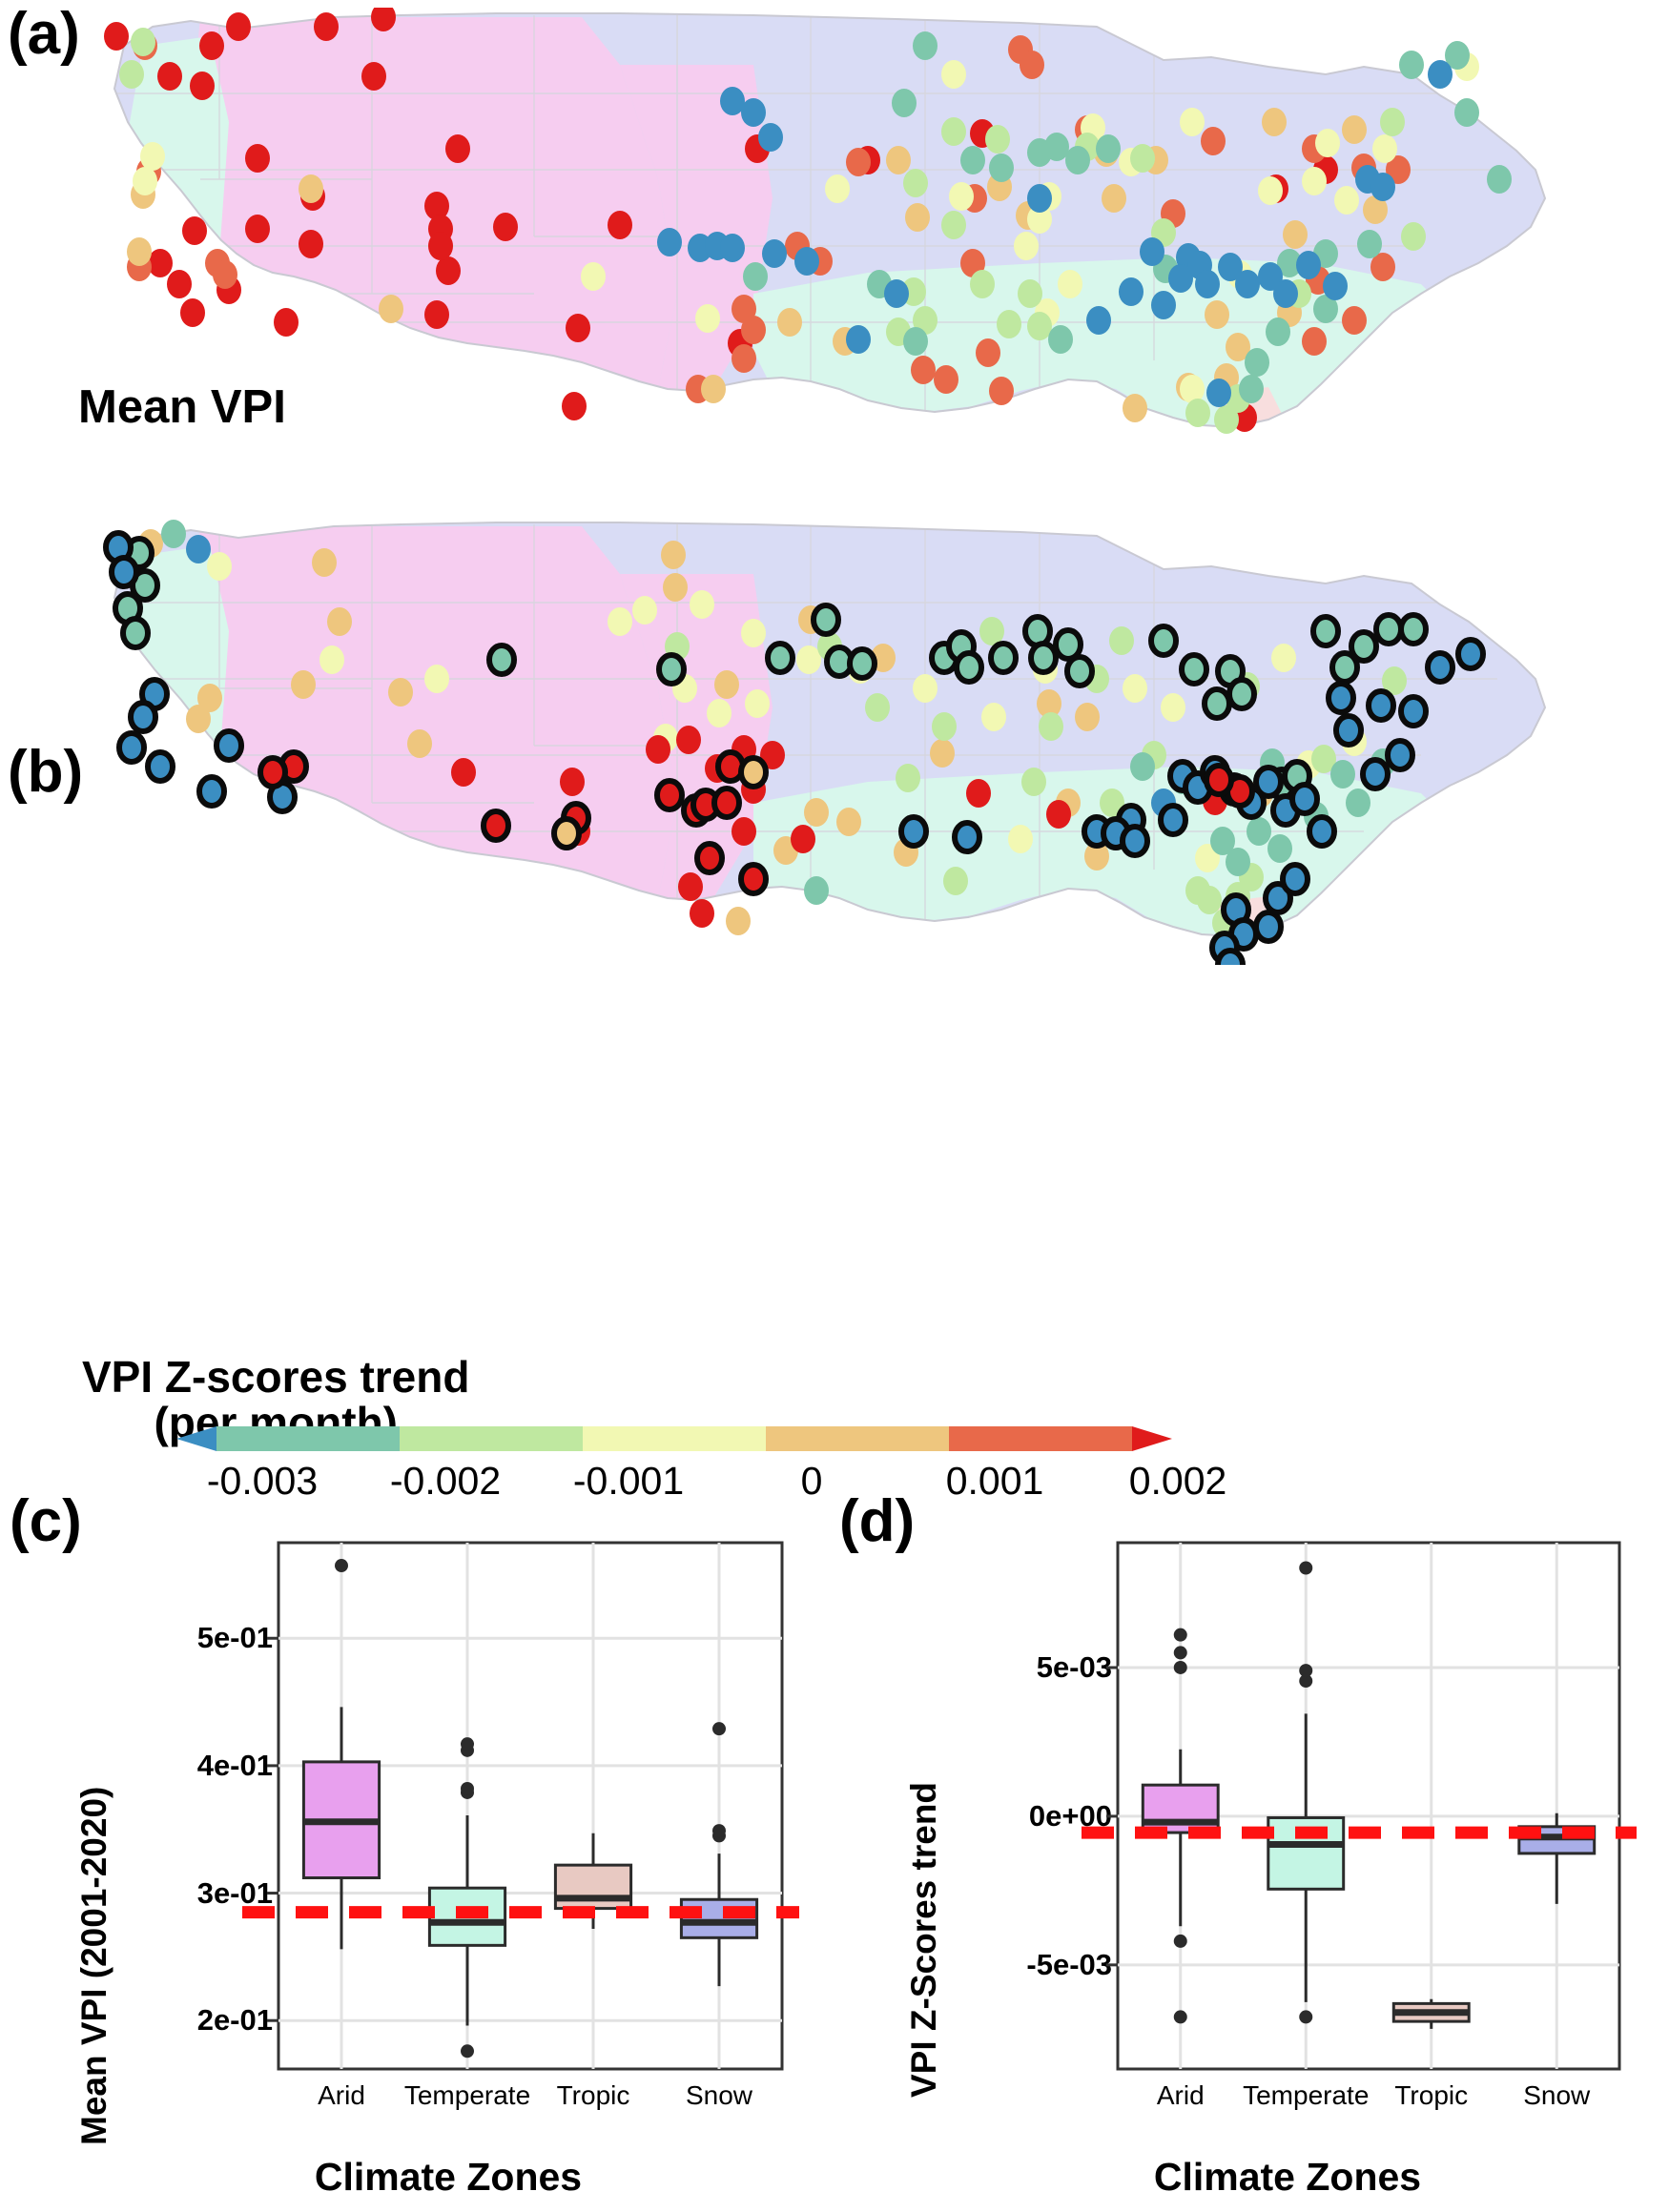 This screenshot has height=2212, width=1669. What do you see at coordinates (1069, 1964) in the screenshot?
I see `ytick-label: -5e-03` at bounding box center [1069, 1964].